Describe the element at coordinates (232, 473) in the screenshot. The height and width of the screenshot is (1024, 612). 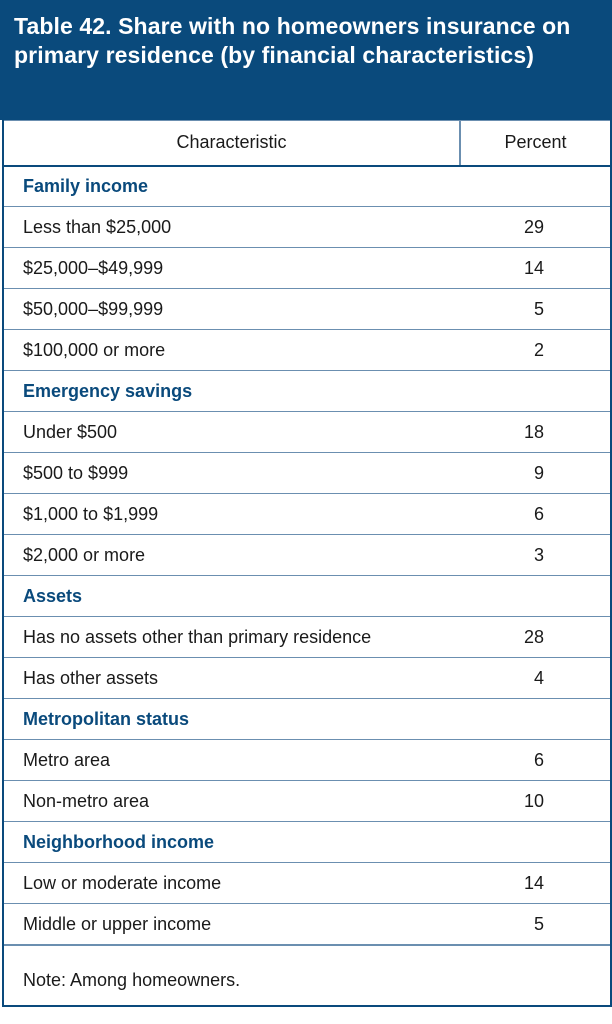
I see `row-label: $500 to $999` at that location.